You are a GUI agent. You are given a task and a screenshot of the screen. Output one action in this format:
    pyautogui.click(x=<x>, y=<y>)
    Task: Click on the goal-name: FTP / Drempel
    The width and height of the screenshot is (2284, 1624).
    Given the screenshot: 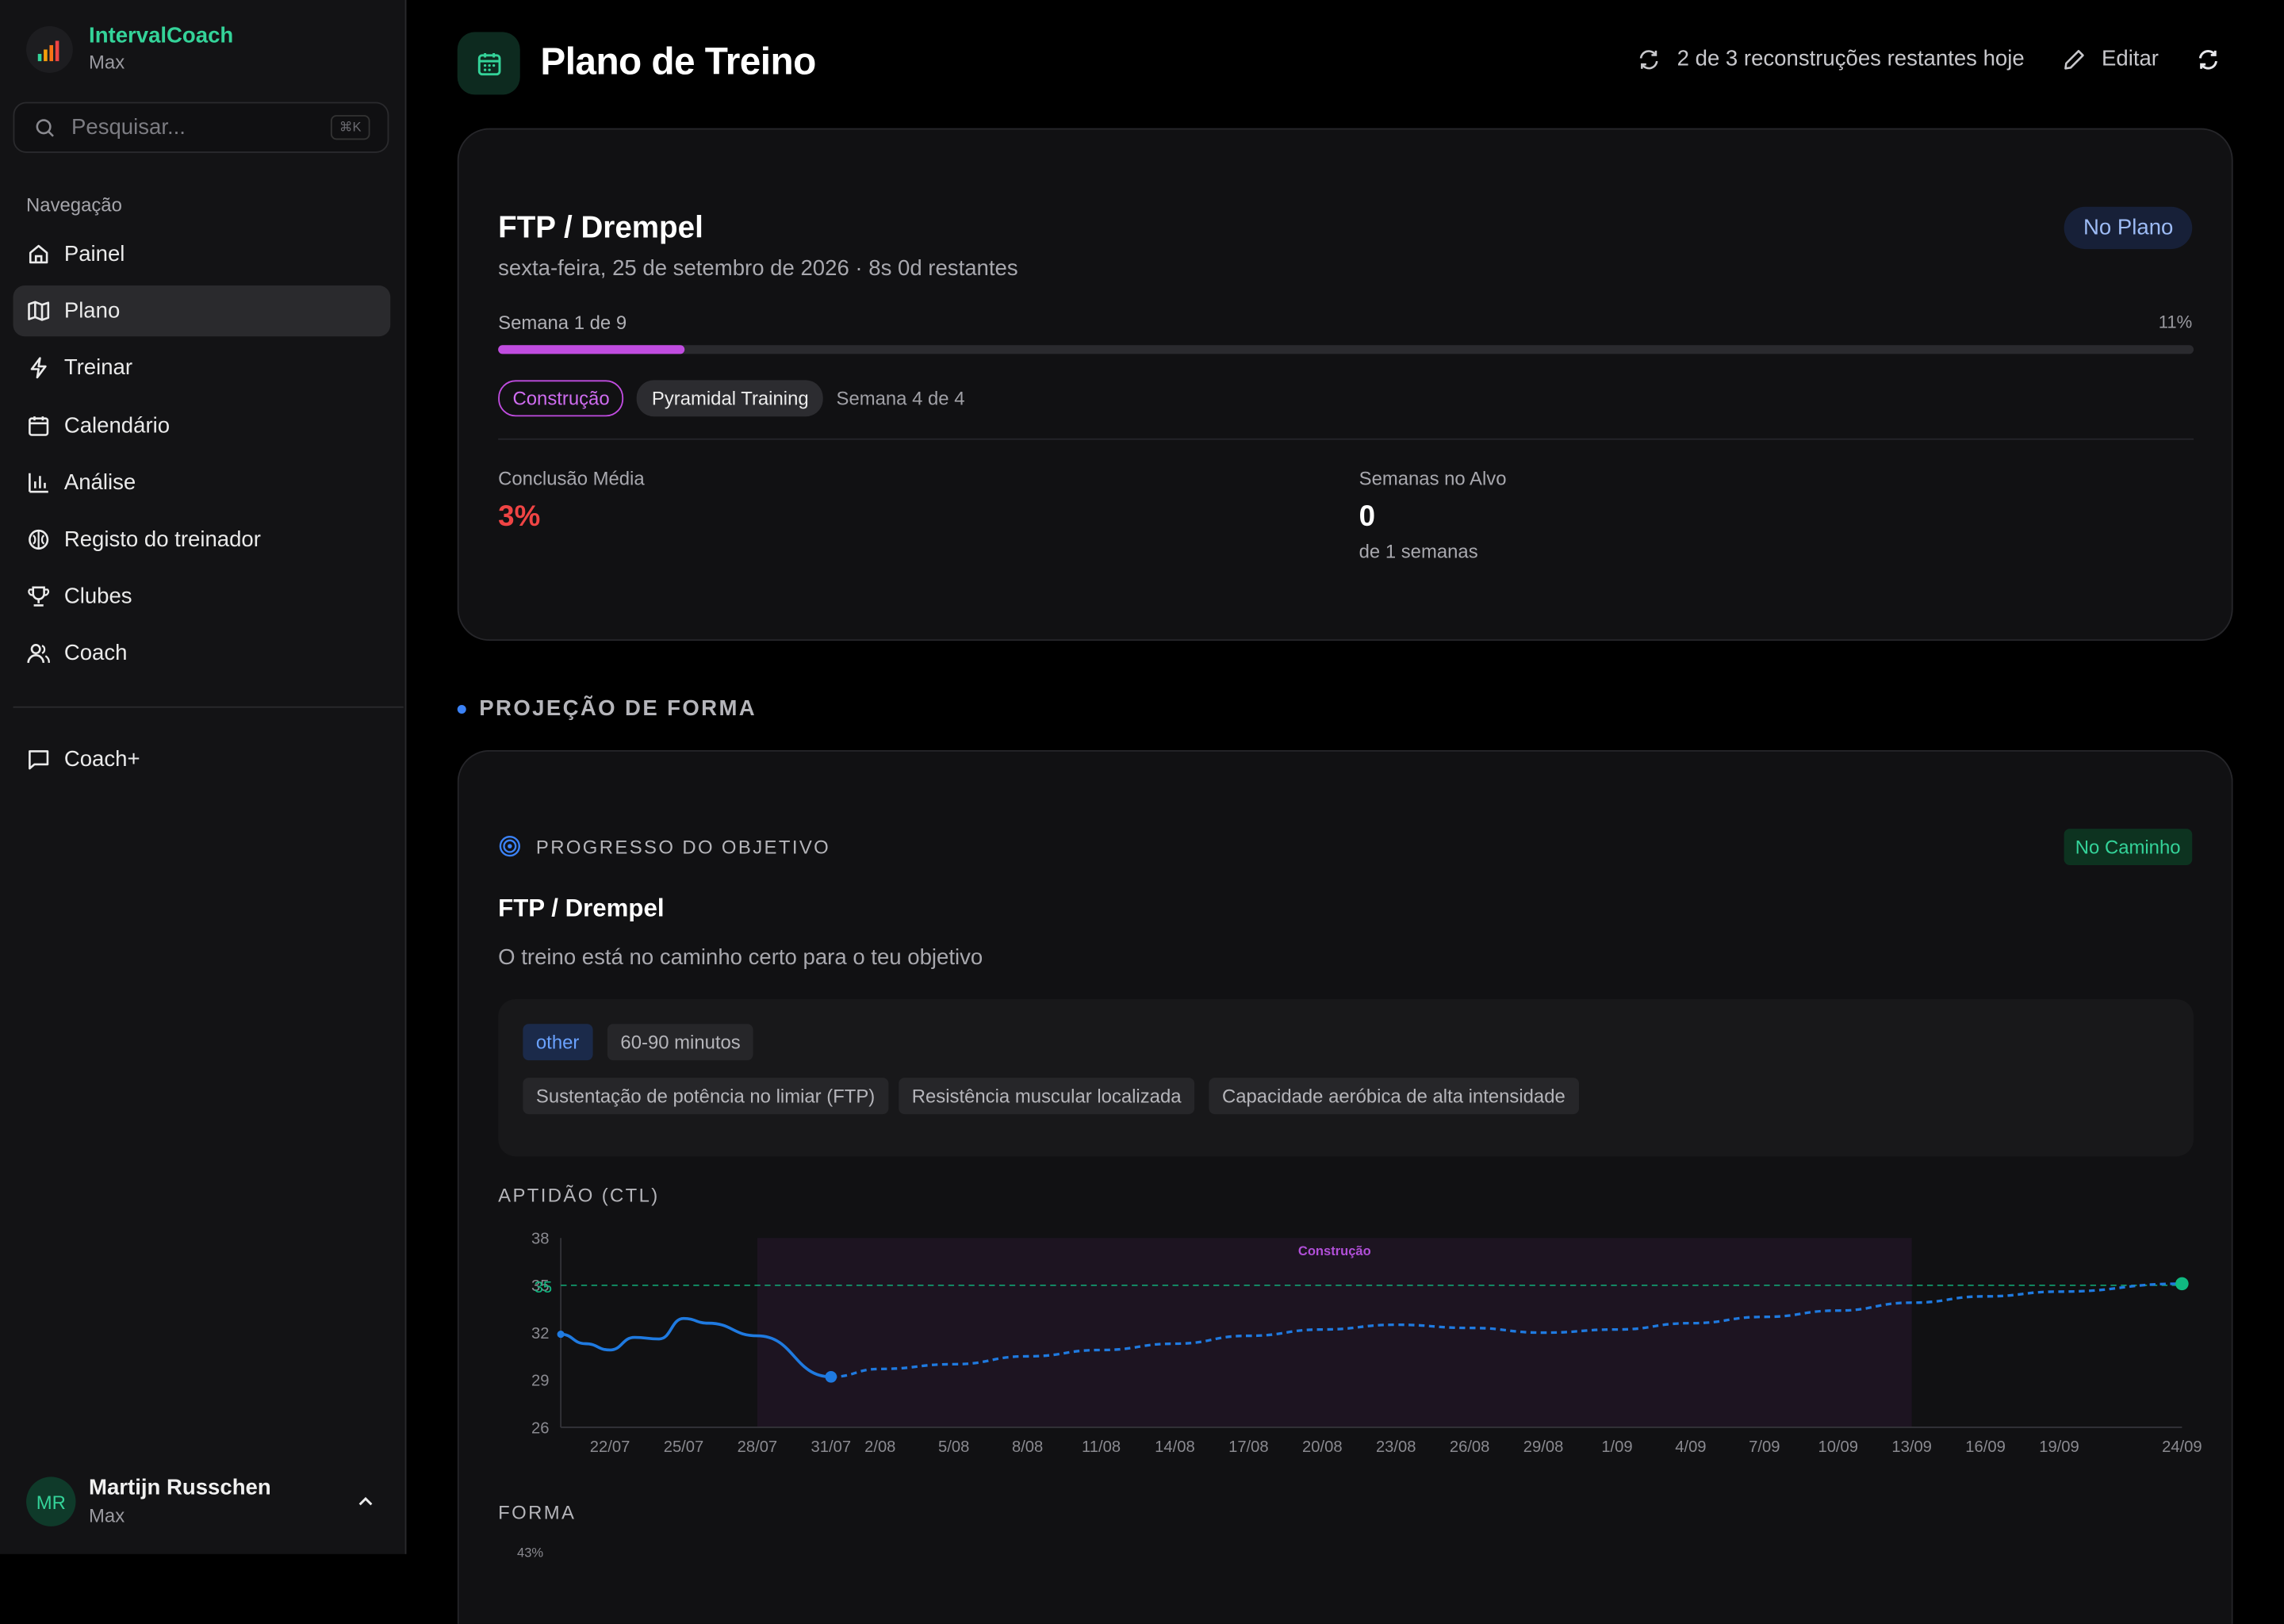 What is the action you would take?
    pyautogui.click(x=581, y=908)
    